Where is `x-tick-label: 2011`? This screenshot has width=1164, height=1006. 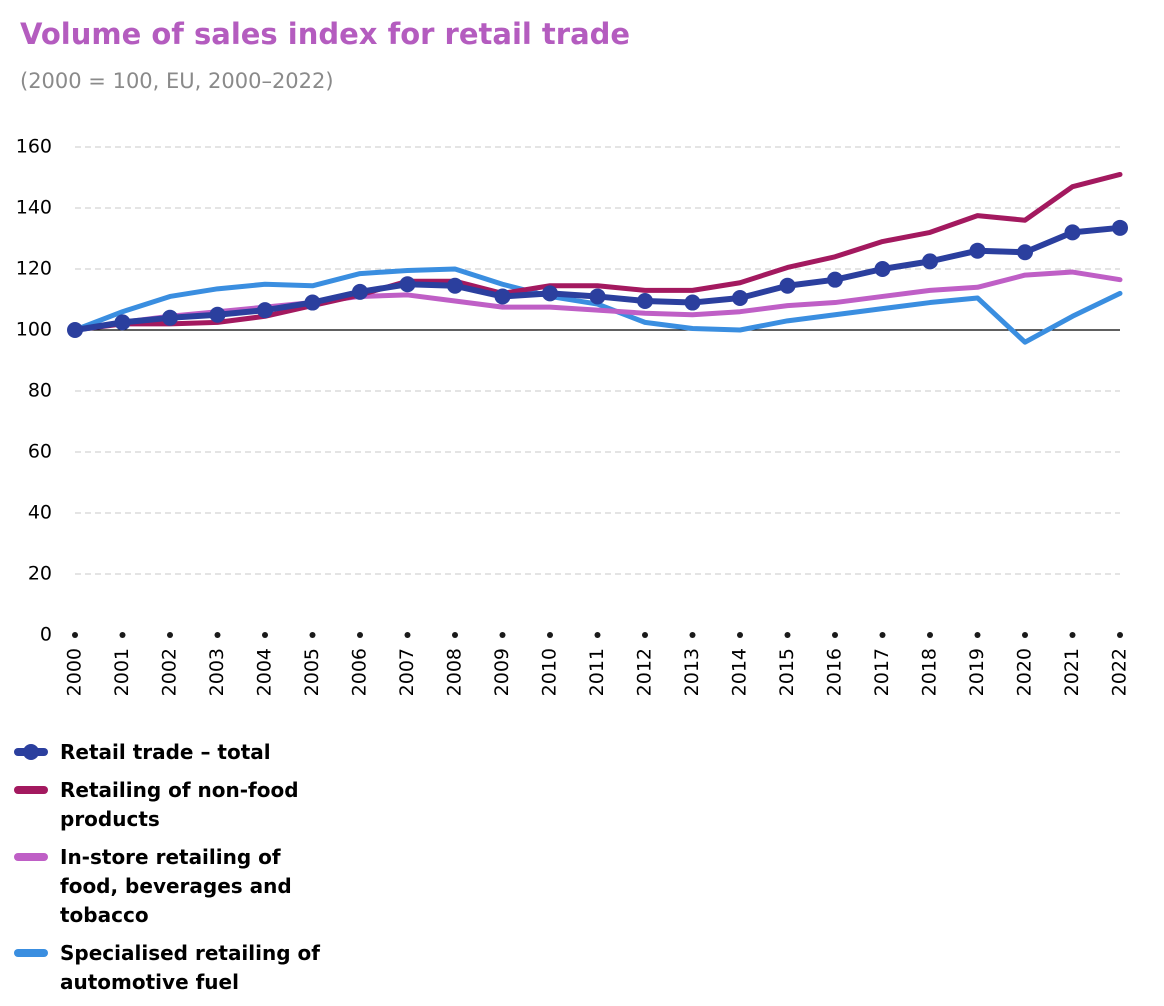 x-tick-label: 2011 is located at coordinates (597, 672).